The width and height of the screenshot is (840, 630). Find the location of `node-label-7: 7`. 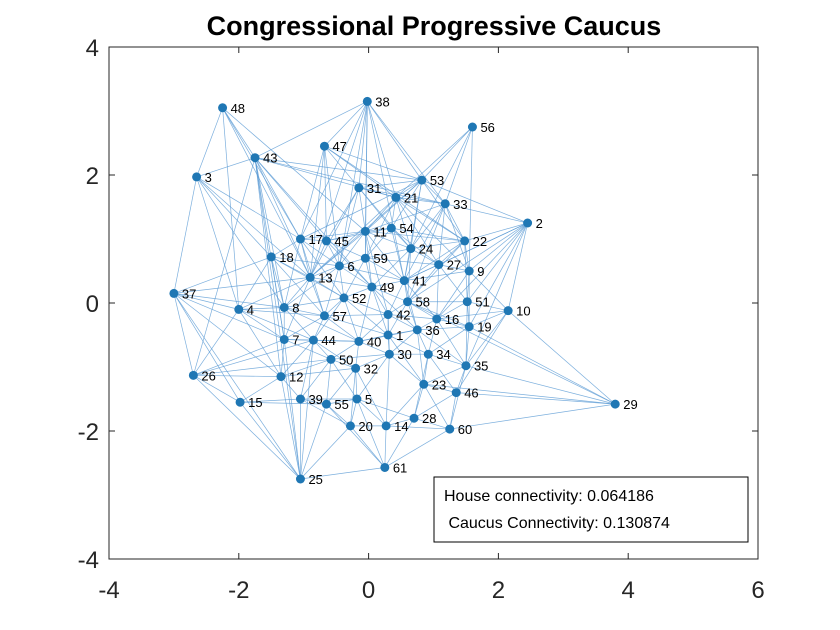

node-label-7: 7 is located at coordinates (295, 339).